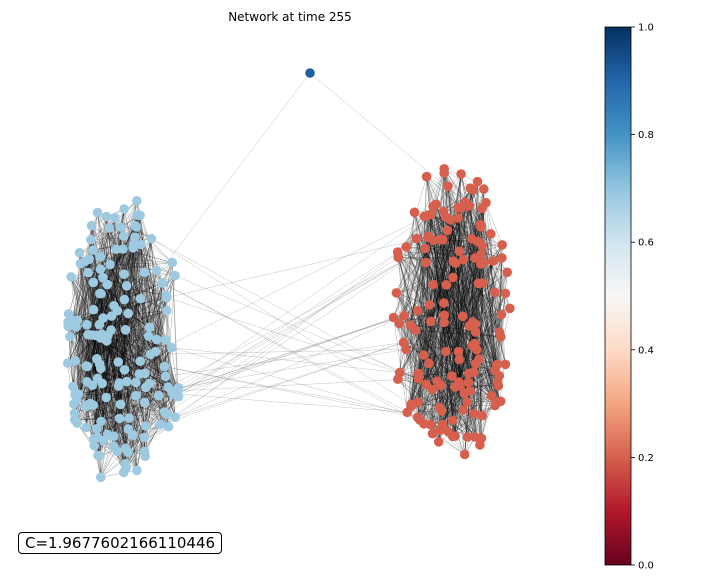 The height and width of the screenshot is (576, 720). I want to click on colorbar-tick-label: 0.4, so click(646, 350).